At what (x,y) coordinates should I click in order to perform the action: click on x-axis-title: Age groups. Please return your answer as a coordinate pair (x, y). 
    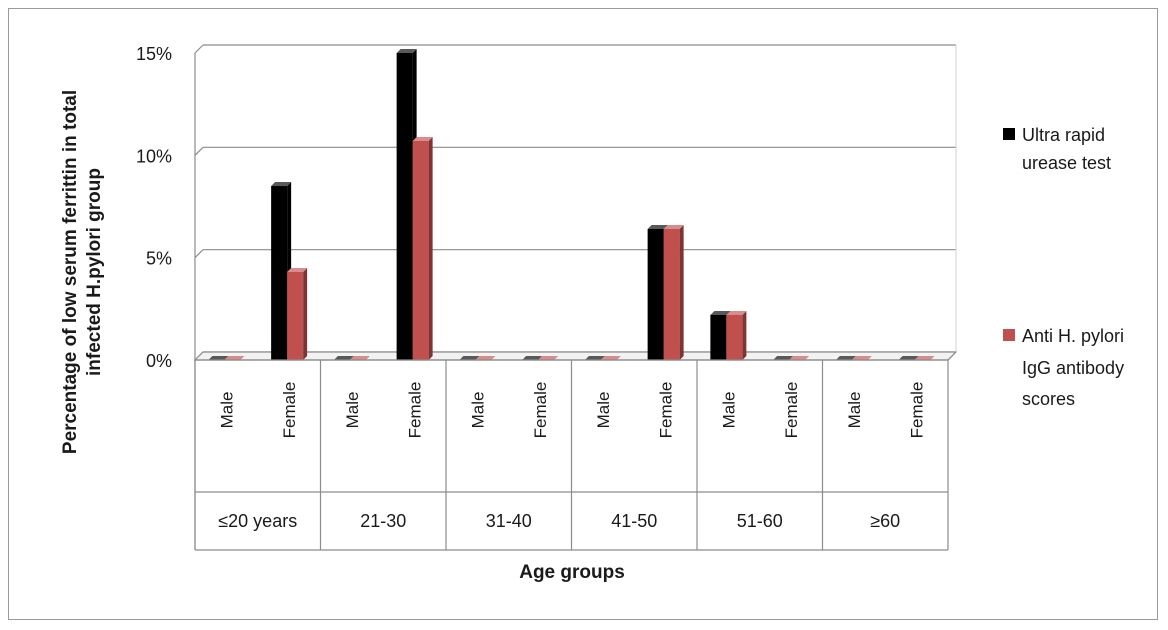
    Looking at the image, I should click on (572, 572).